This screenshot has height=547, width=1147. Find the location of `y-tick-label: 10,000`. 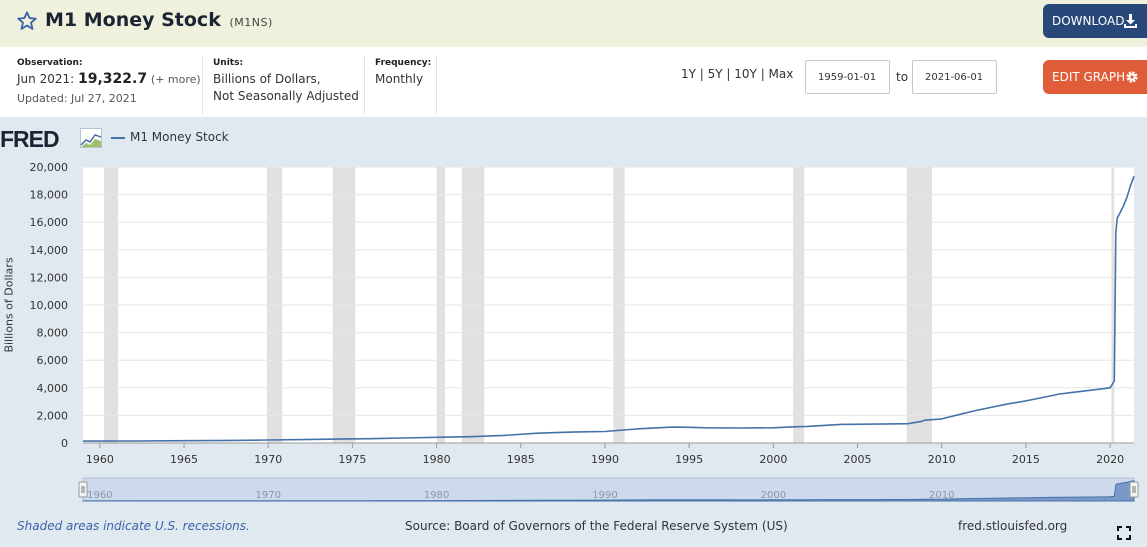

y-tick-label: 10,000 is located at coordinates (49, 305).